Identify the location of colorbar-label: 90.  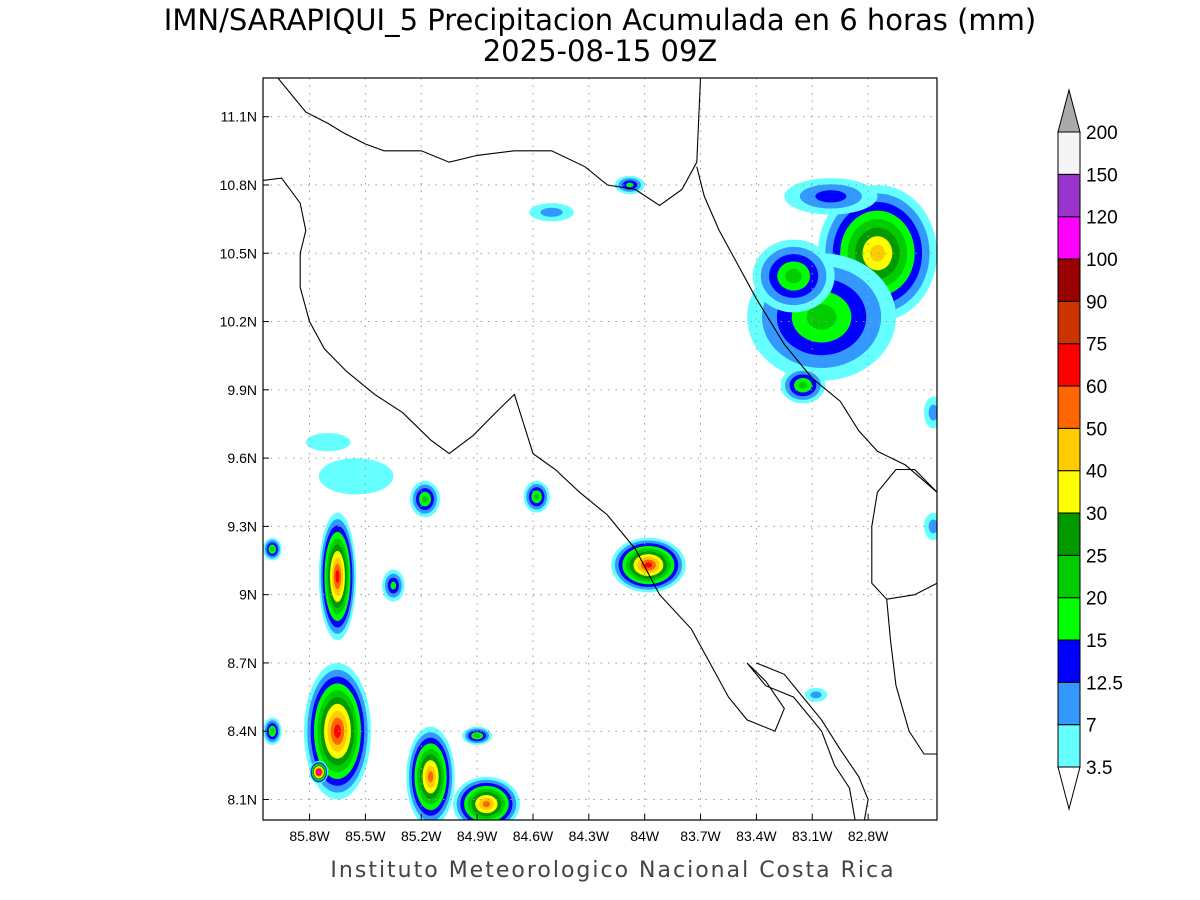
(1096, 302).